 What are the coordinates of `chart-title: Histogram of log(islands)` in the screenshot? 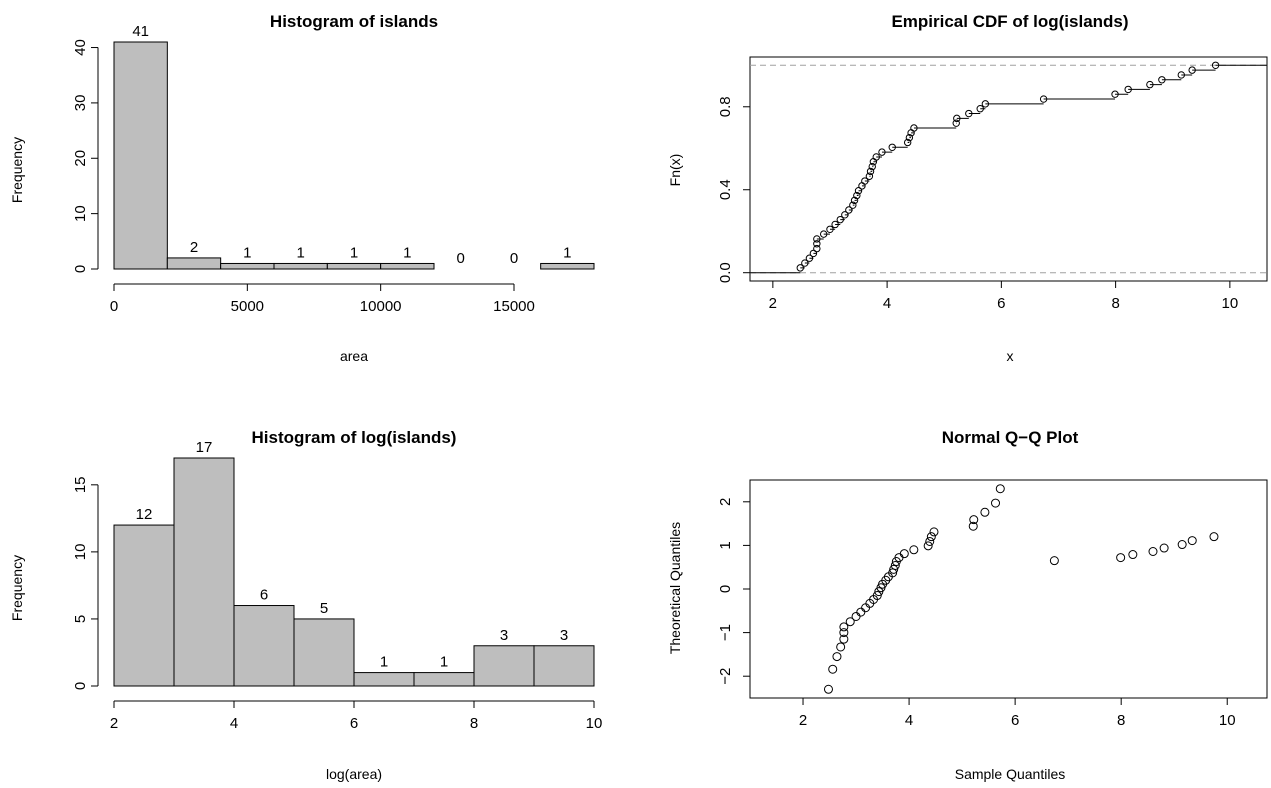 It's located at (354, 437).